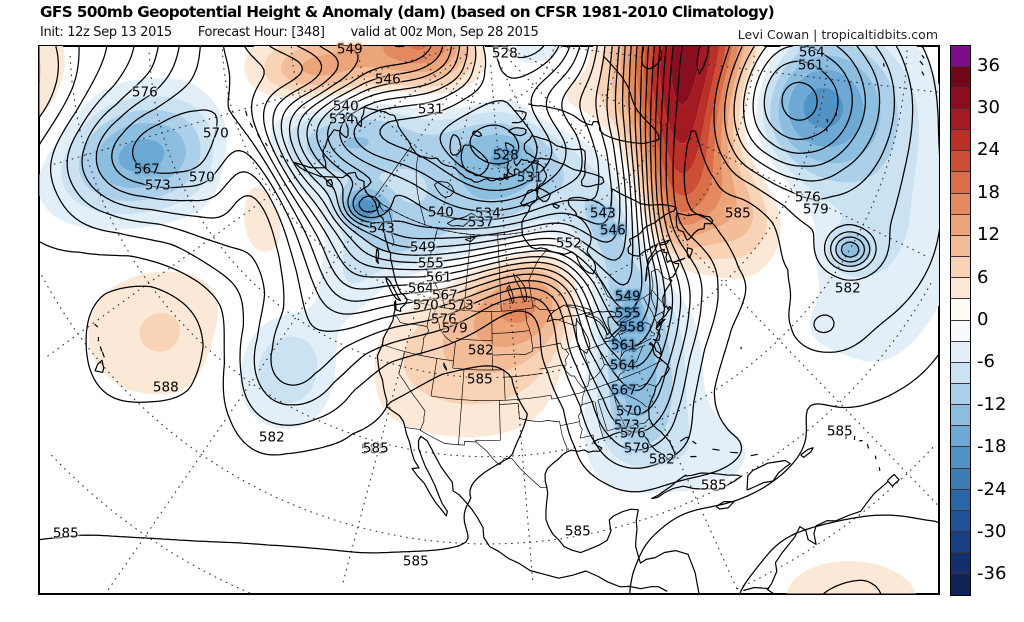 The image size is (1024, 622). Describe the element at coordinates (988, 65) in the screenshot. I see `colorbar-tick-label: 36` at that location.